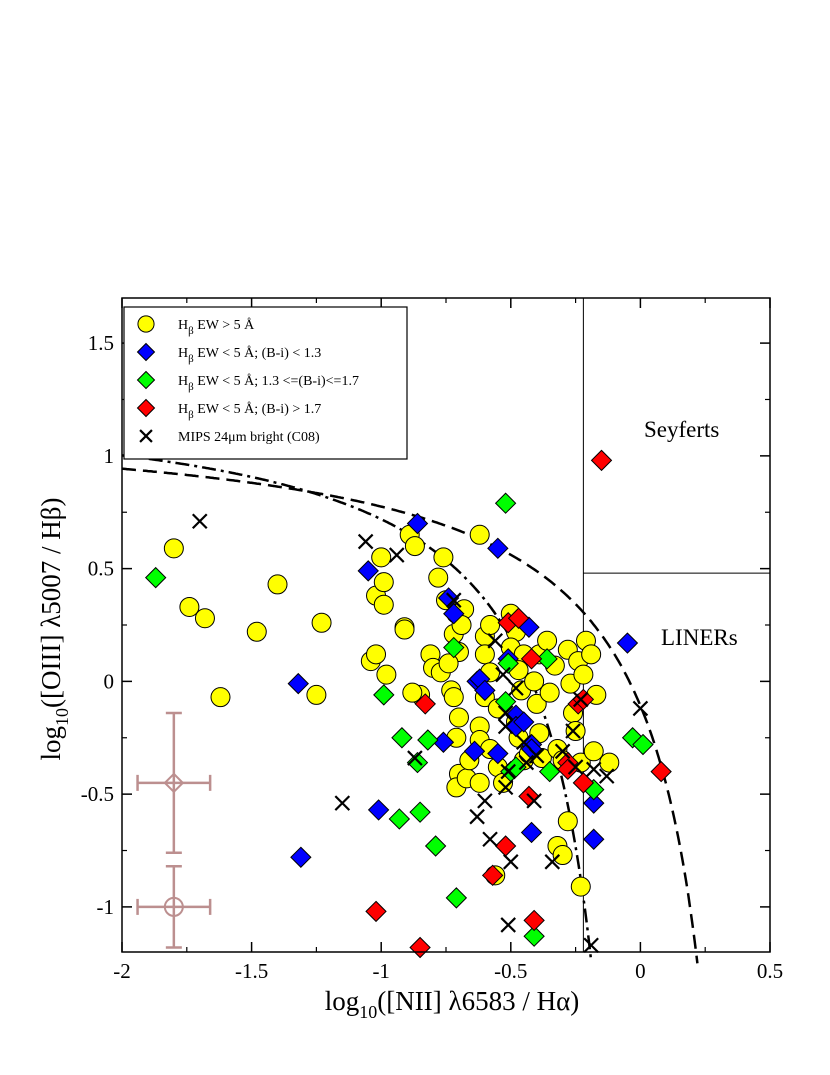 This screenshot has width=830, height=1075. What do you see at coordinates (681, 429) in the screenshot?
I see `region-label-seyferts: Seyferts` at bounding box center [681, 429].